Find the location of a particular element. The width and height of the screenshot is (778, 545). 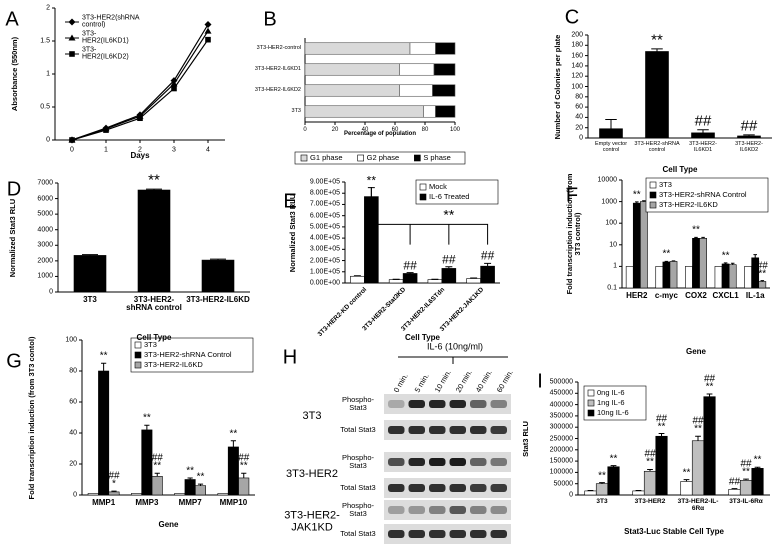

x-tick-label: MMP1 is located at coordinates (104, 502).